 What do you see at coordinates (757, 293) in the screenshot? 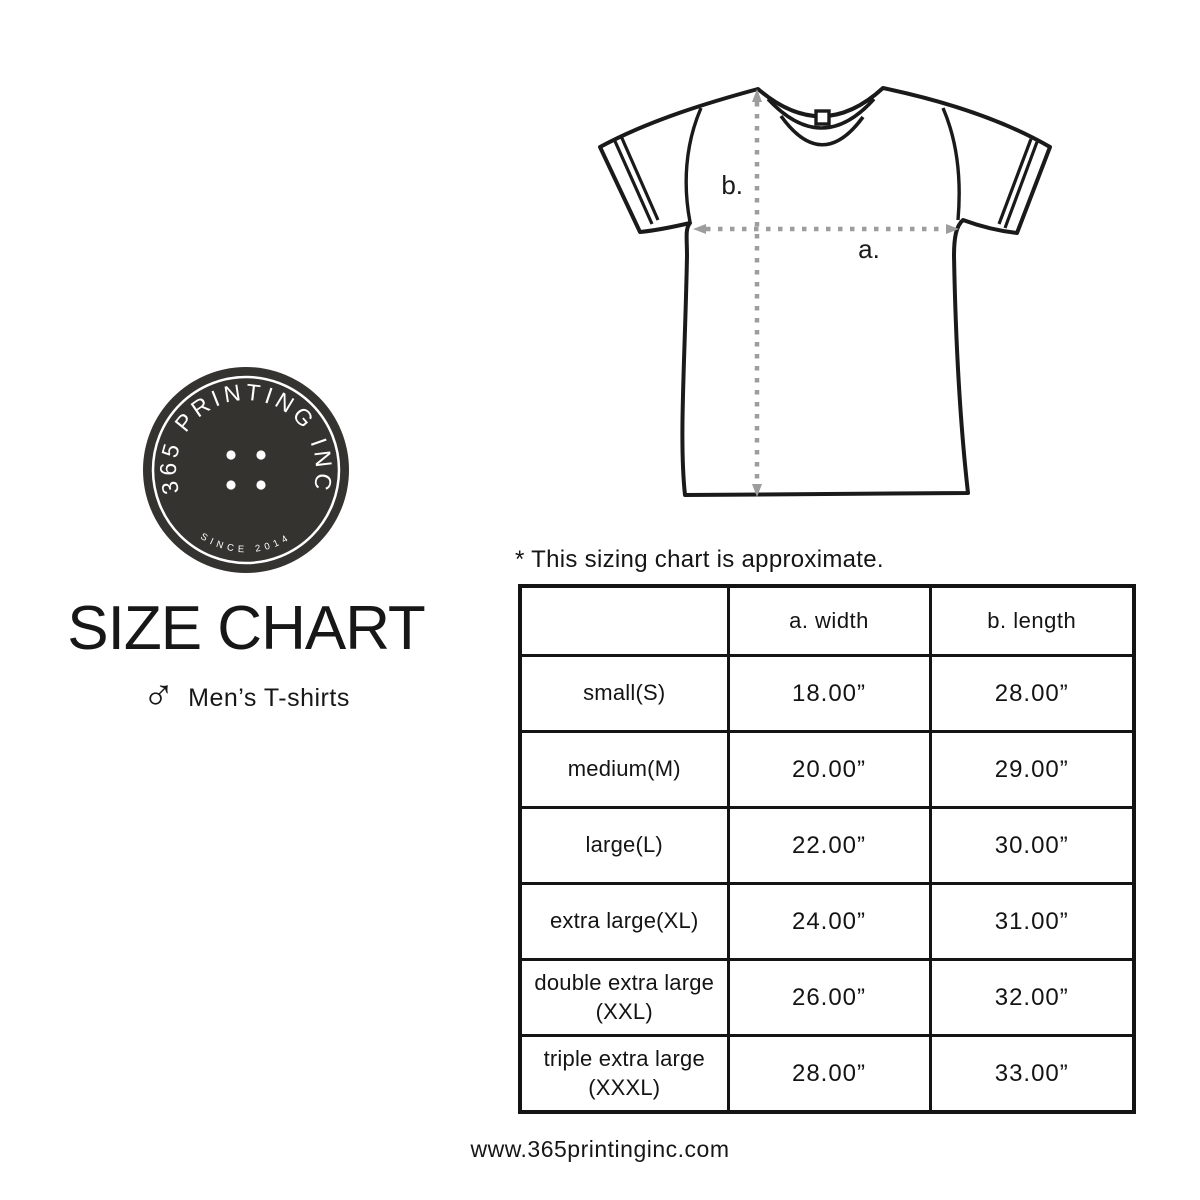
I see `length-arrow` at bounding box center [757, 293].